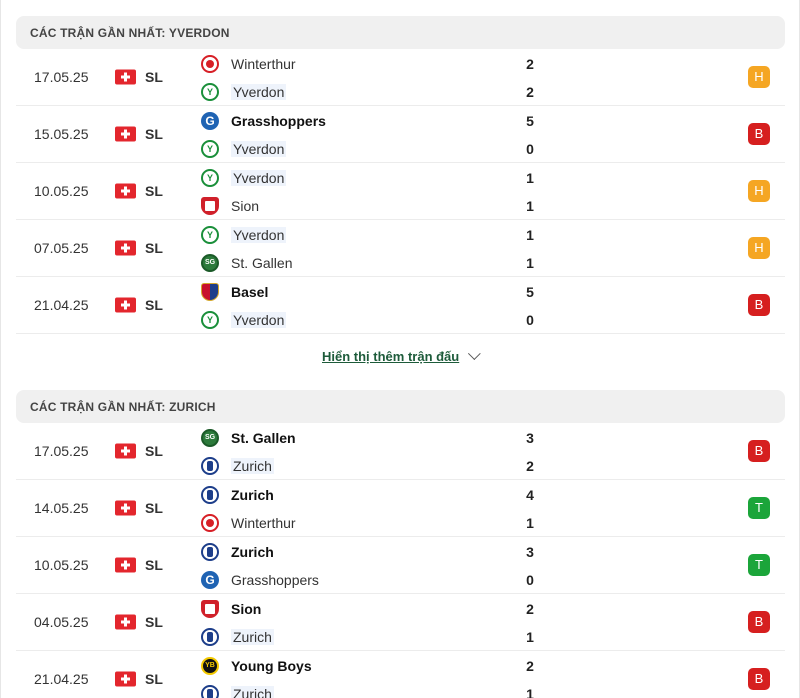 The height and width of the screenshot is (698, 800). What do you see at coordinates (530, 178) in the screenshot?
I see `home-score: 1` at bounding box center [530, 178].